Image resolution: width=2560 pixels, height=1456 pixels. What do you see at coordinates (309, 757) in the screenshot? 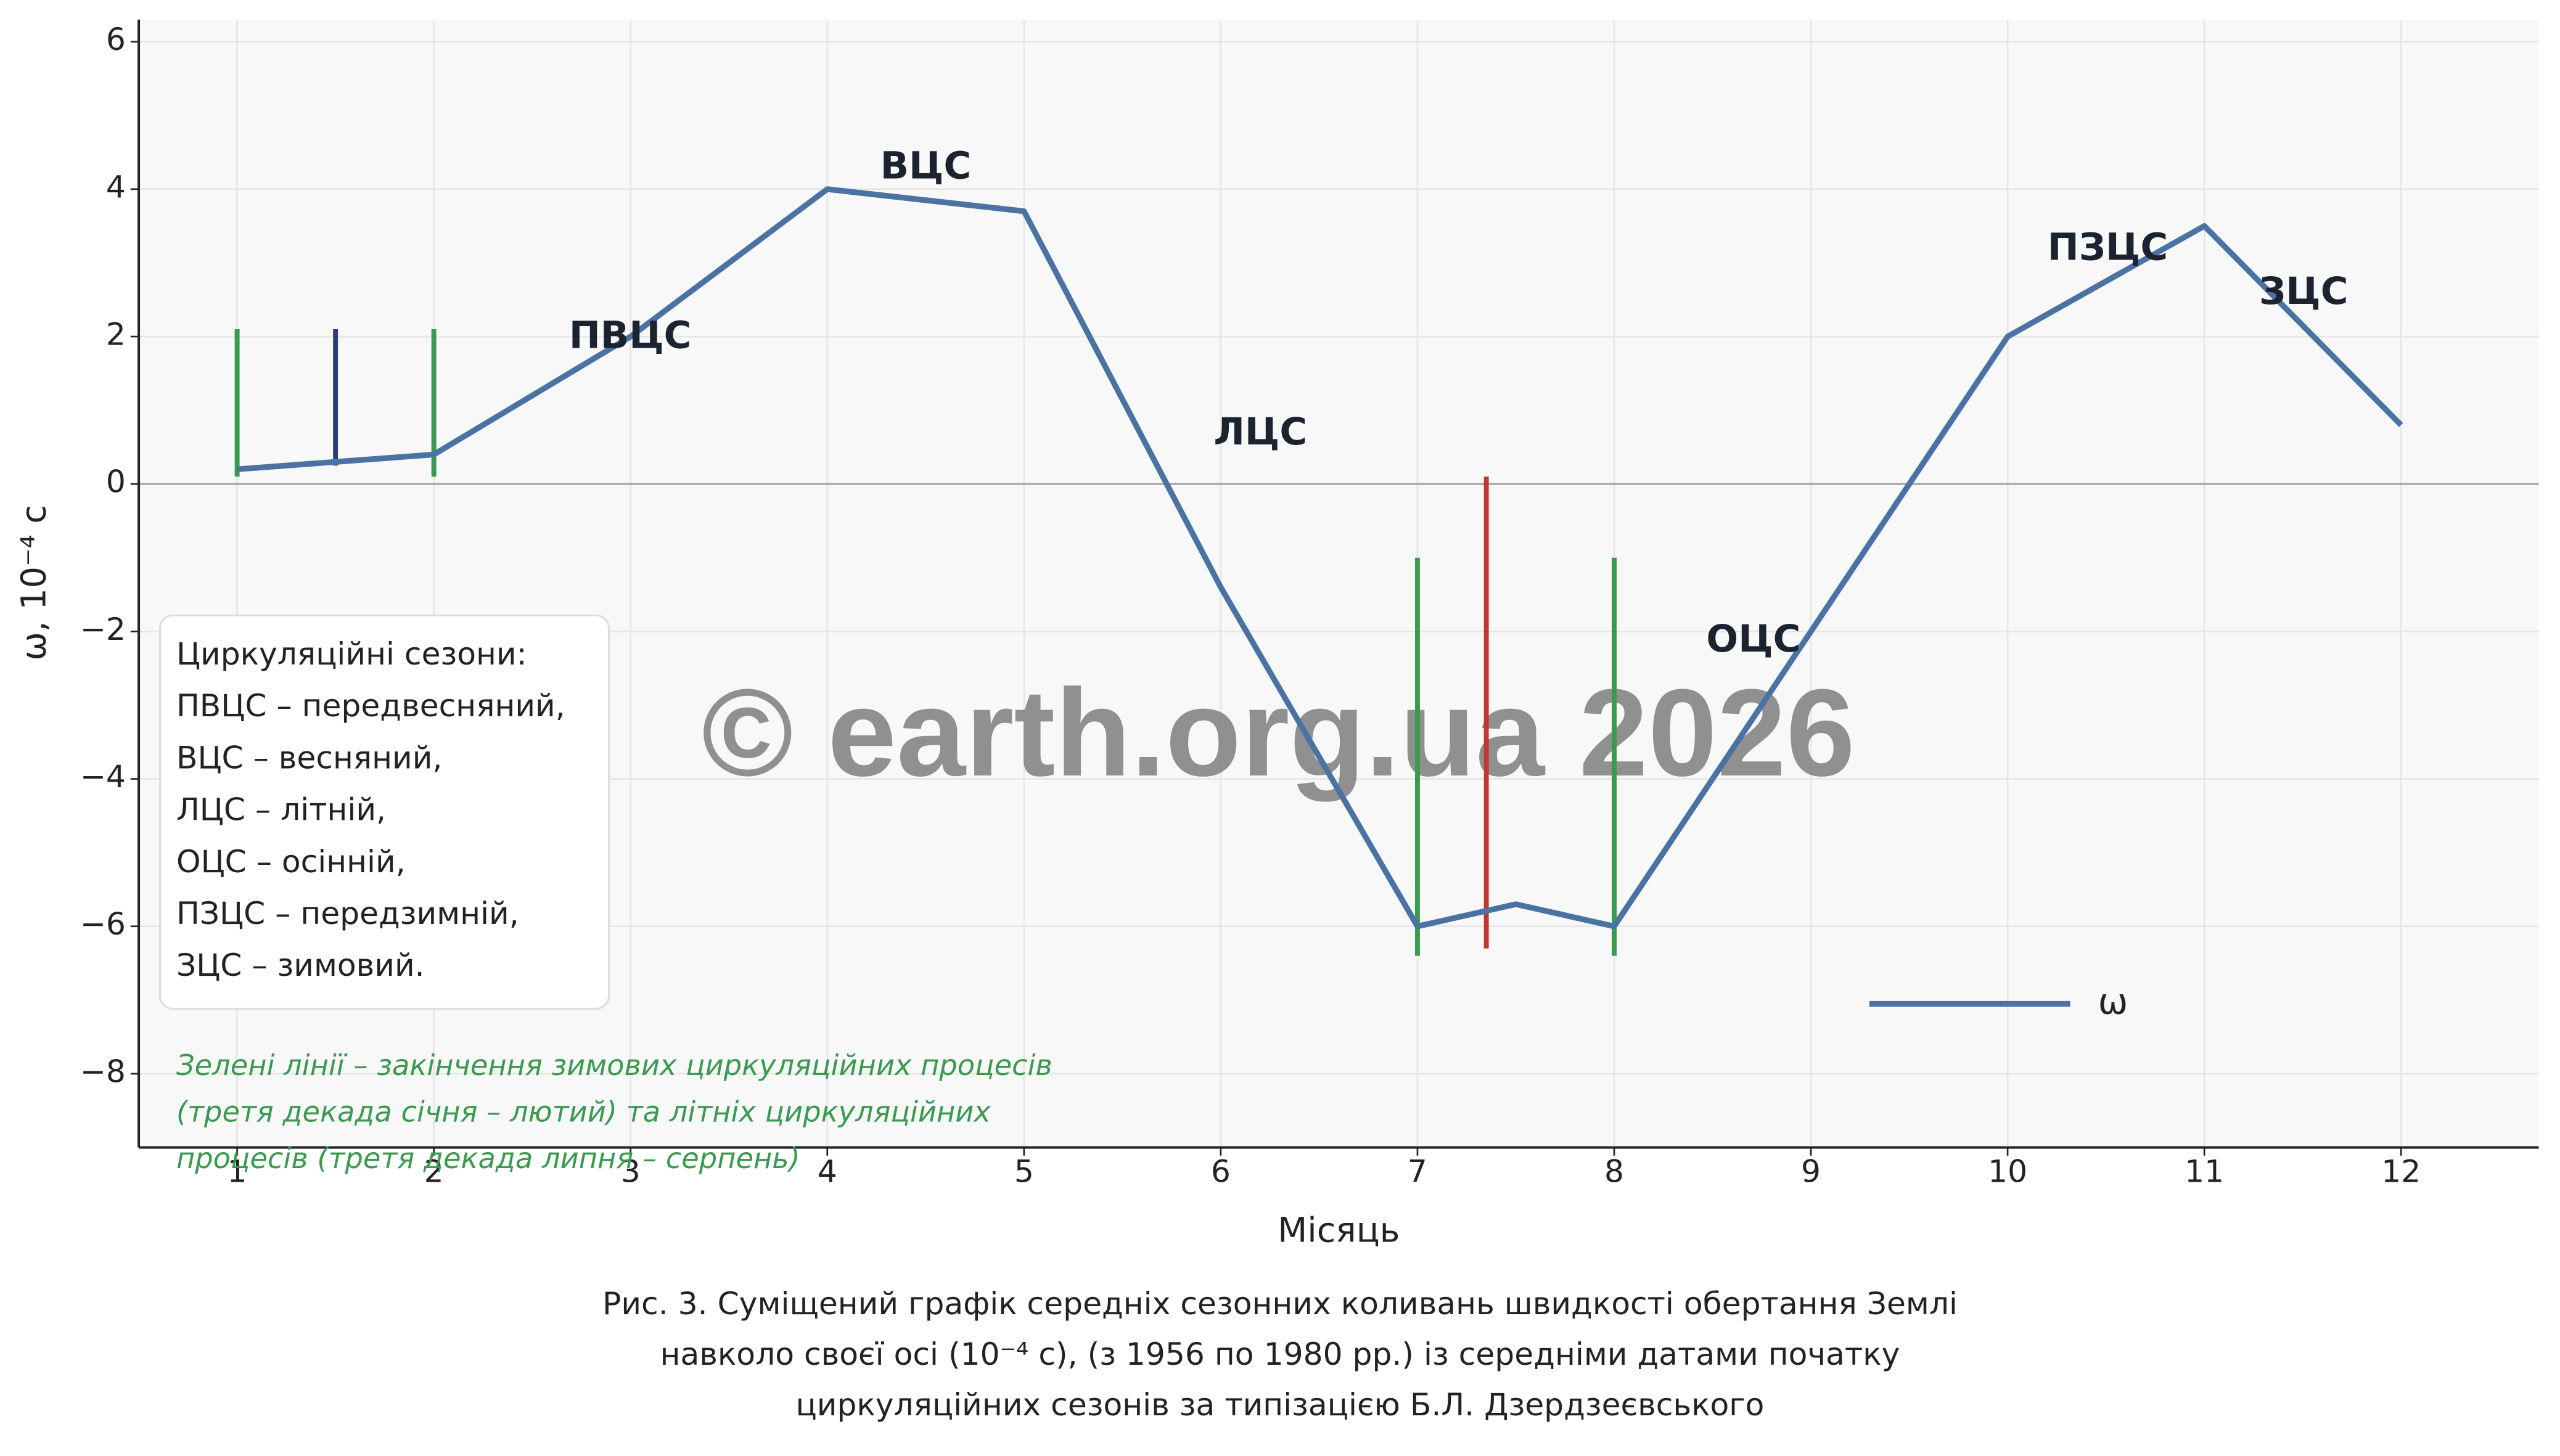
I see `legend-box-text: ВЦС – весняний,` at bounding box center [309, 757].